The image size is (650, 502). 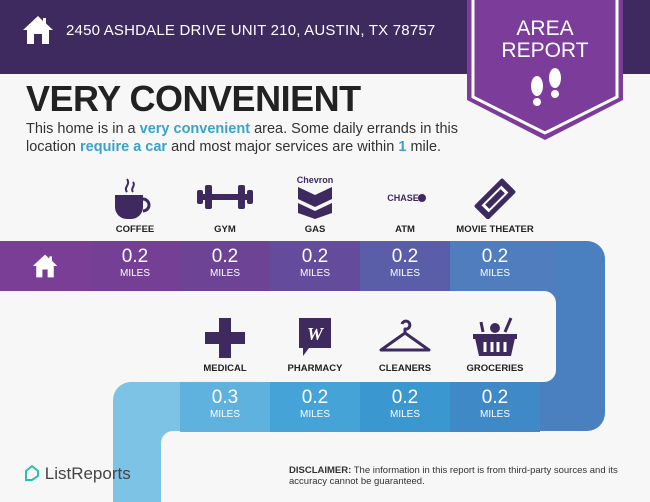 What do you see at coordinates (315, 229) in the screenshot?
I see `amenity-label: GAS` at bounding box center [315, 229].